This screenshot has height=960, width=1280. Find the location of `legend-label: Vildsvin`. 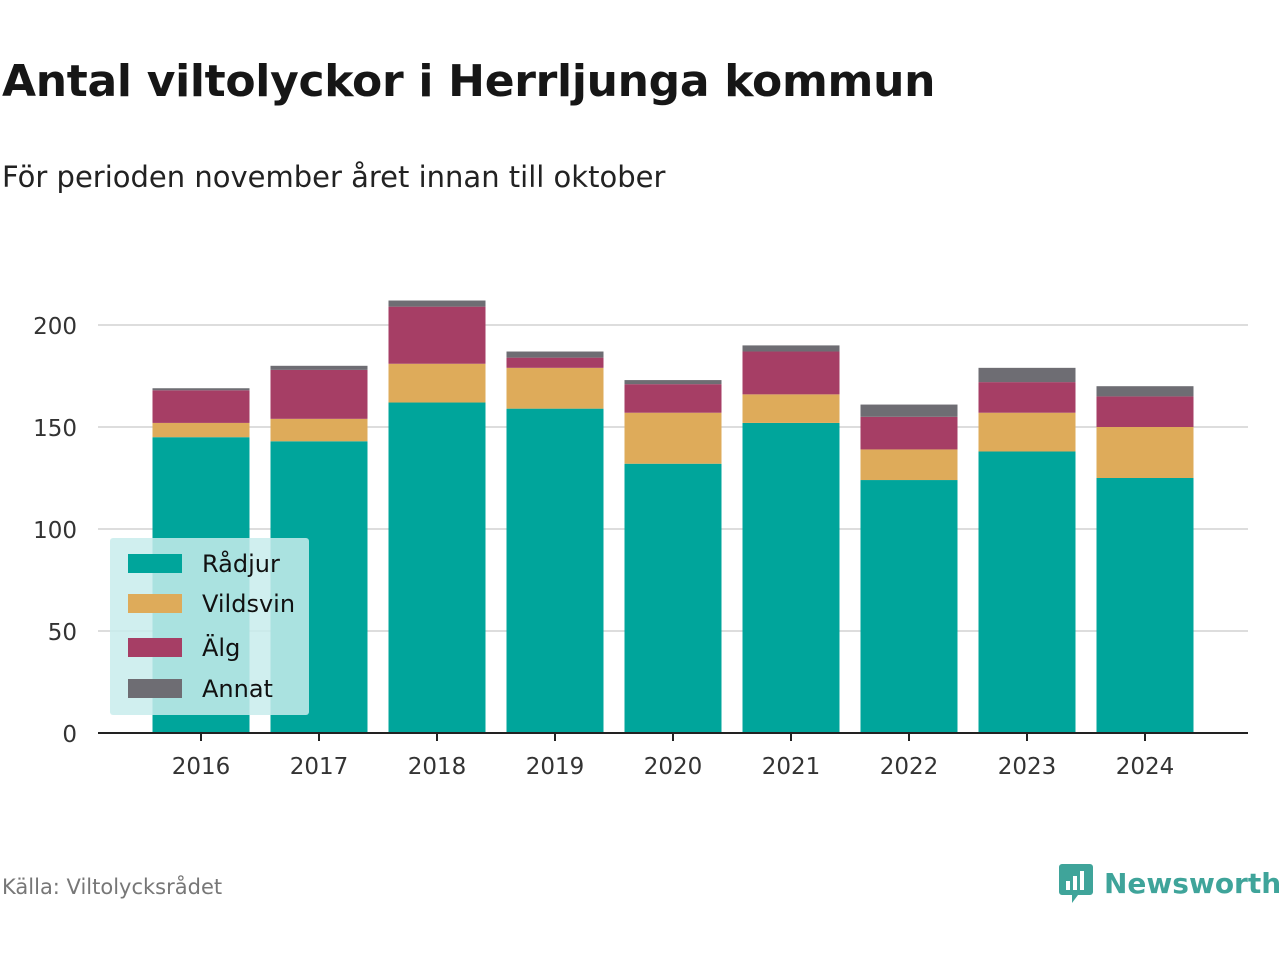

legend-label: Vildsvin is located at coordinates (248, 604).